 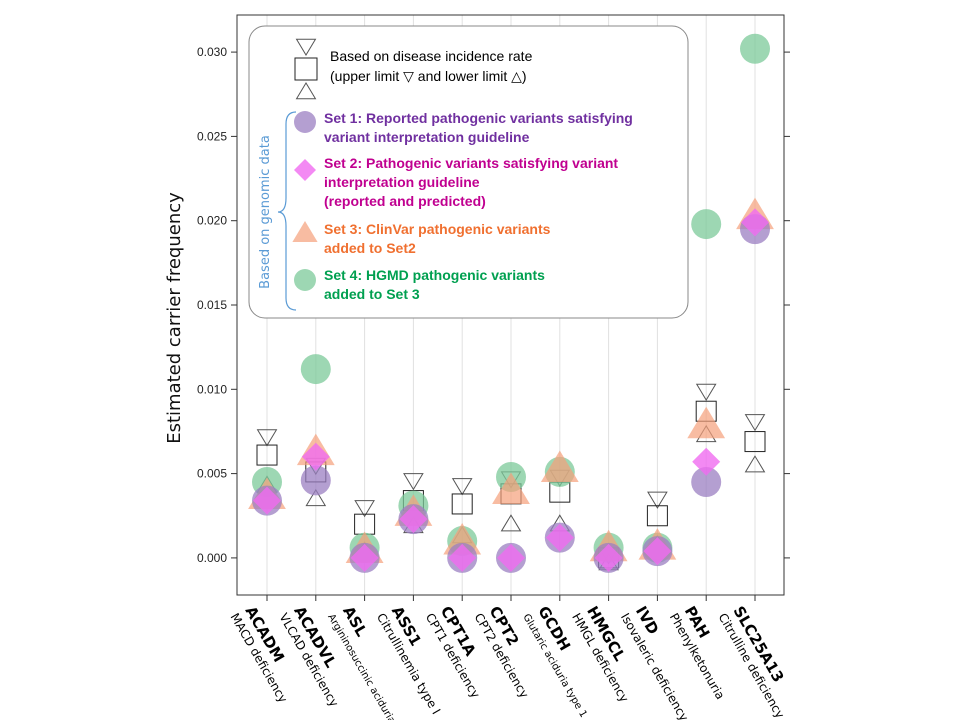 What do you see at coordinates (287, 211) in the screenshot?
I see `legend-brace` at bounding box center [287, 211].